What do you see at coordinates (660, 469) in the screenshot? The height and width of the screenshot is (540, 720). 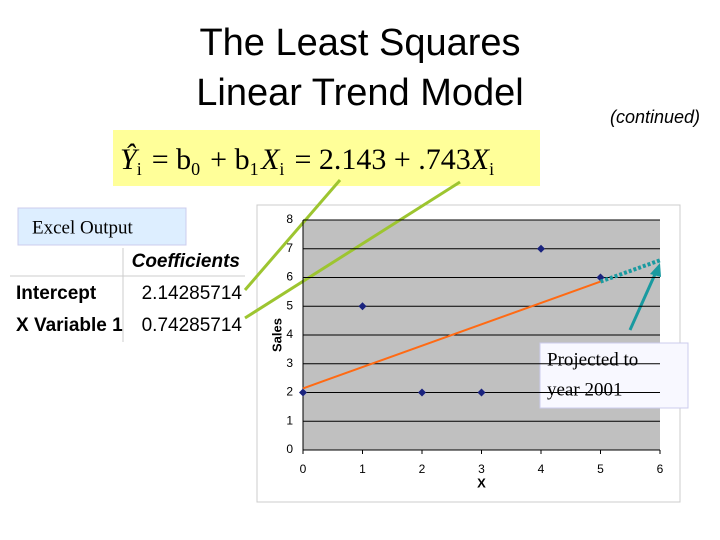 I see `x-tick-label: 6` at bounding box center [660, 469].